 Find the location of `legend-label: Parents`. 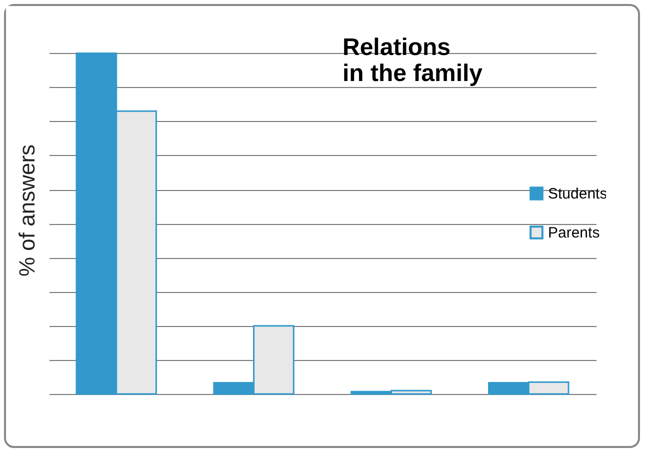

legend-label: Parents is located at coordinates (574, 233).